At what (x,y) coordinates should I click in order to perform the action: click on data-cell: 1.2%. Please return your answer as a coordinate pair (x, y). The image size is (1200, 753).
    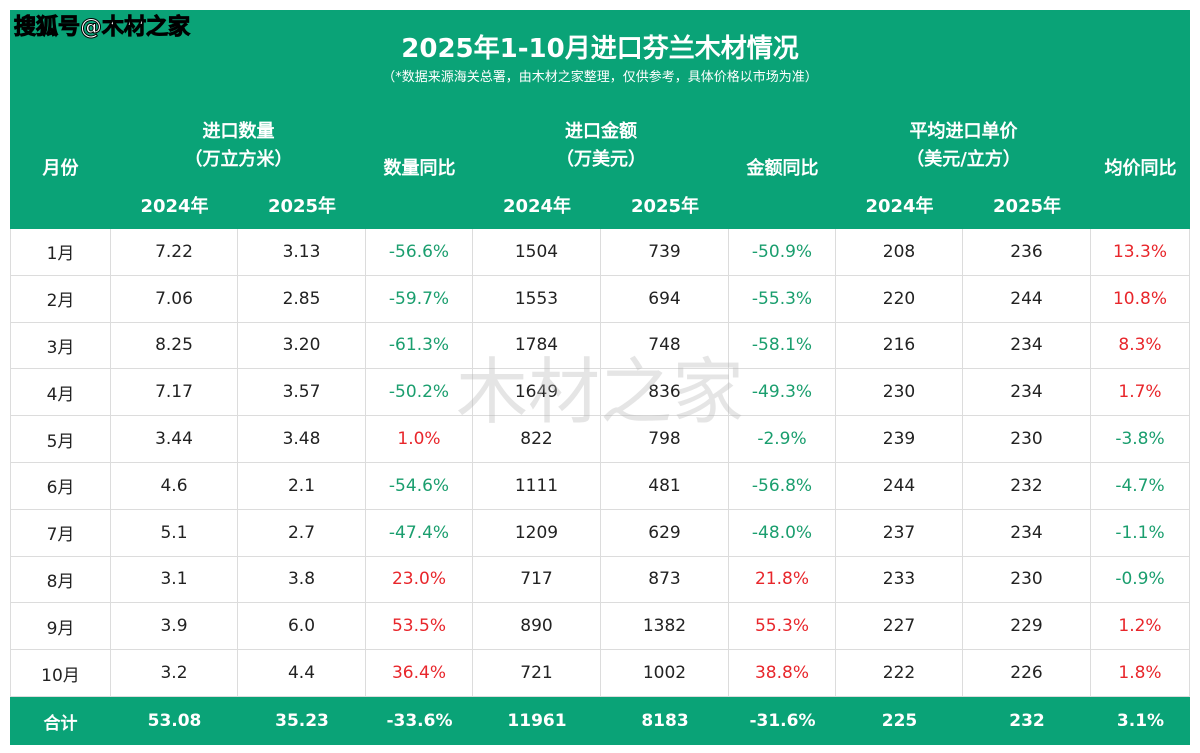
    Looking at the image, I should click on (1140, 627).